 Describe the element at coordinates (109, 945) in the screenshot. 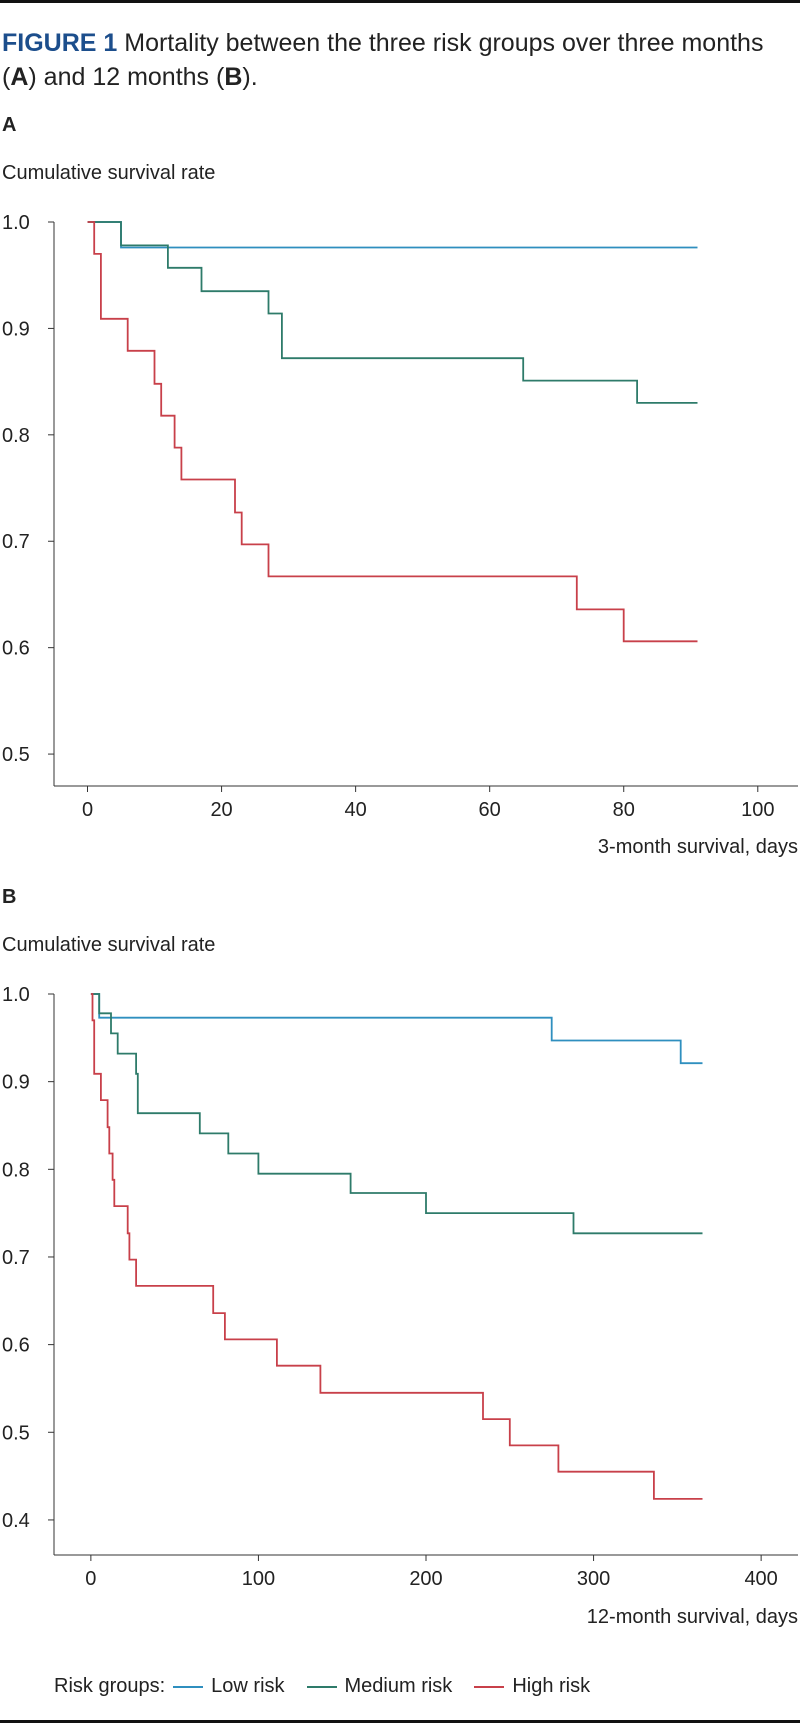

I see `panel-b-y-axis-label: Cumulative survival rate` at that location.